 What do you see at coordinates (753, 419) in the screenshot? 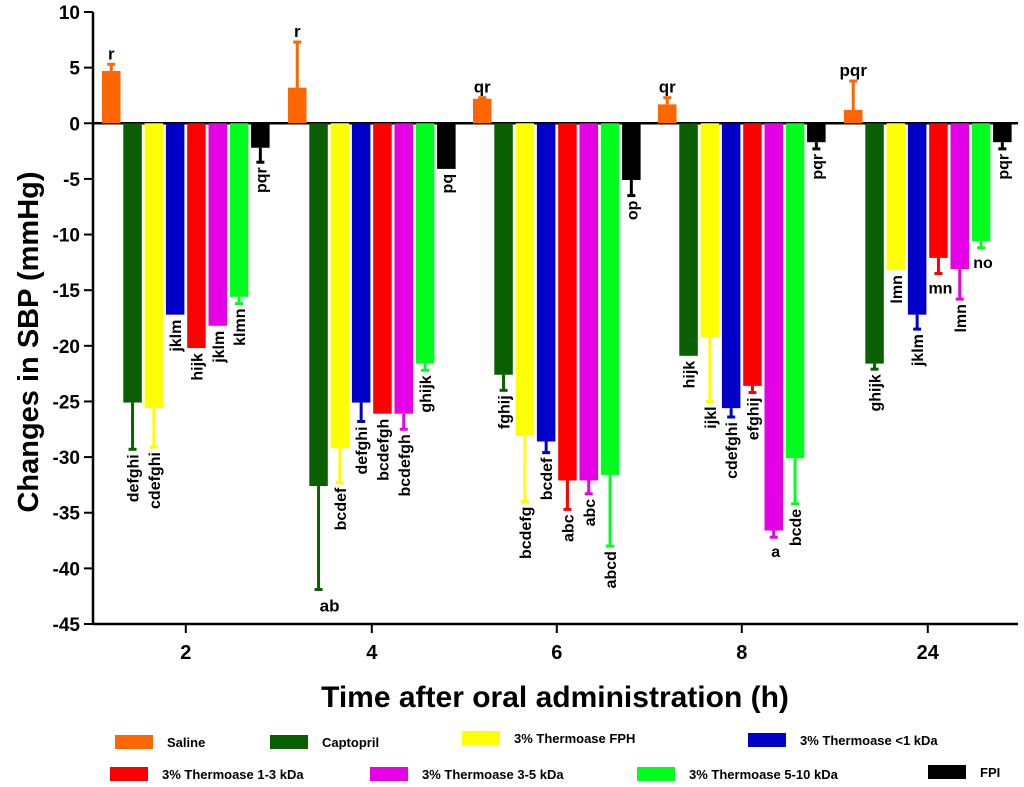
I see `significance-letter: efghij` at bounding box center [753, 419].